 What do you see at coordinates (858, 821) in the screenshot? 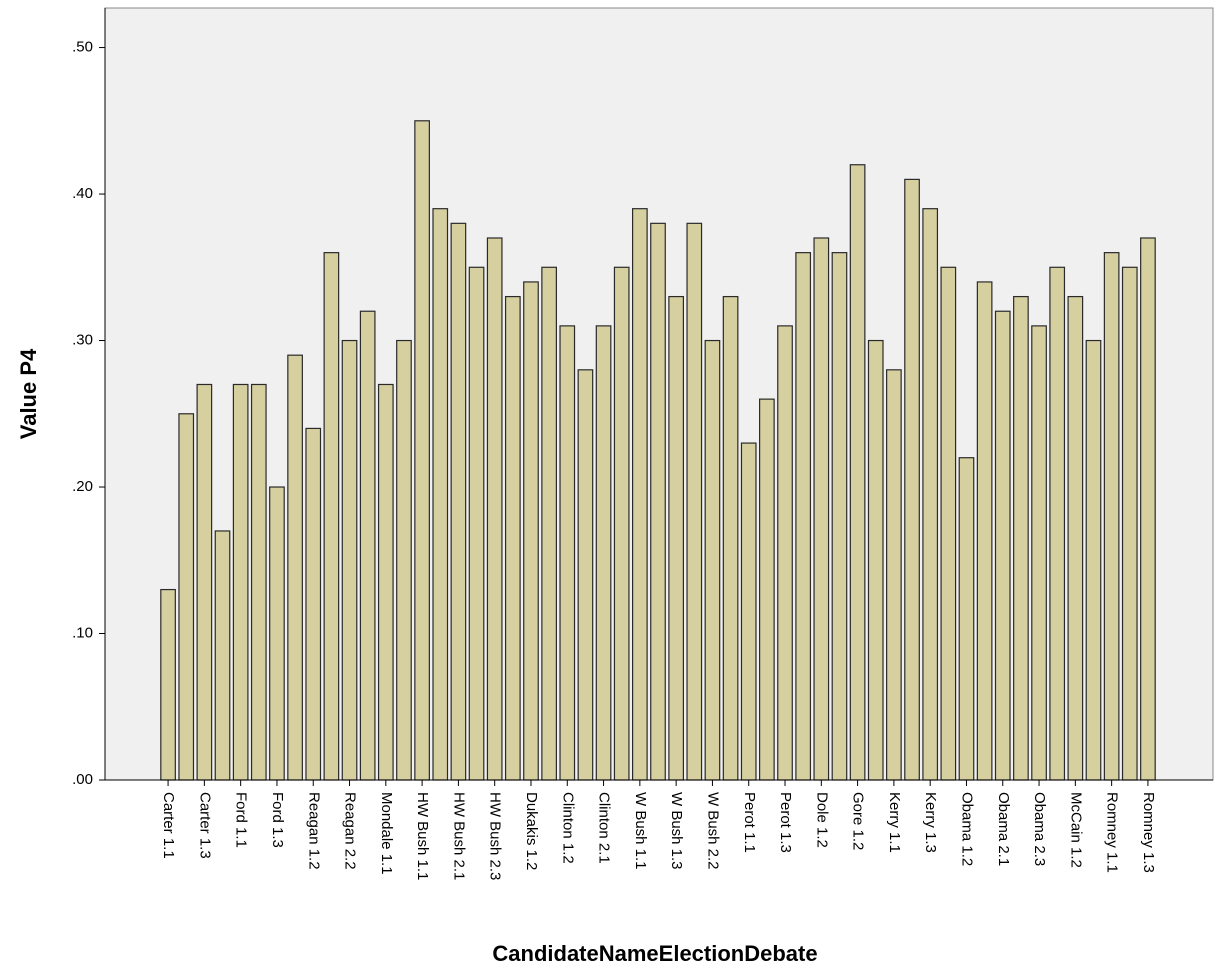
I see `x-tick-label: Gore 1.2` at bounding box center [858, 821].